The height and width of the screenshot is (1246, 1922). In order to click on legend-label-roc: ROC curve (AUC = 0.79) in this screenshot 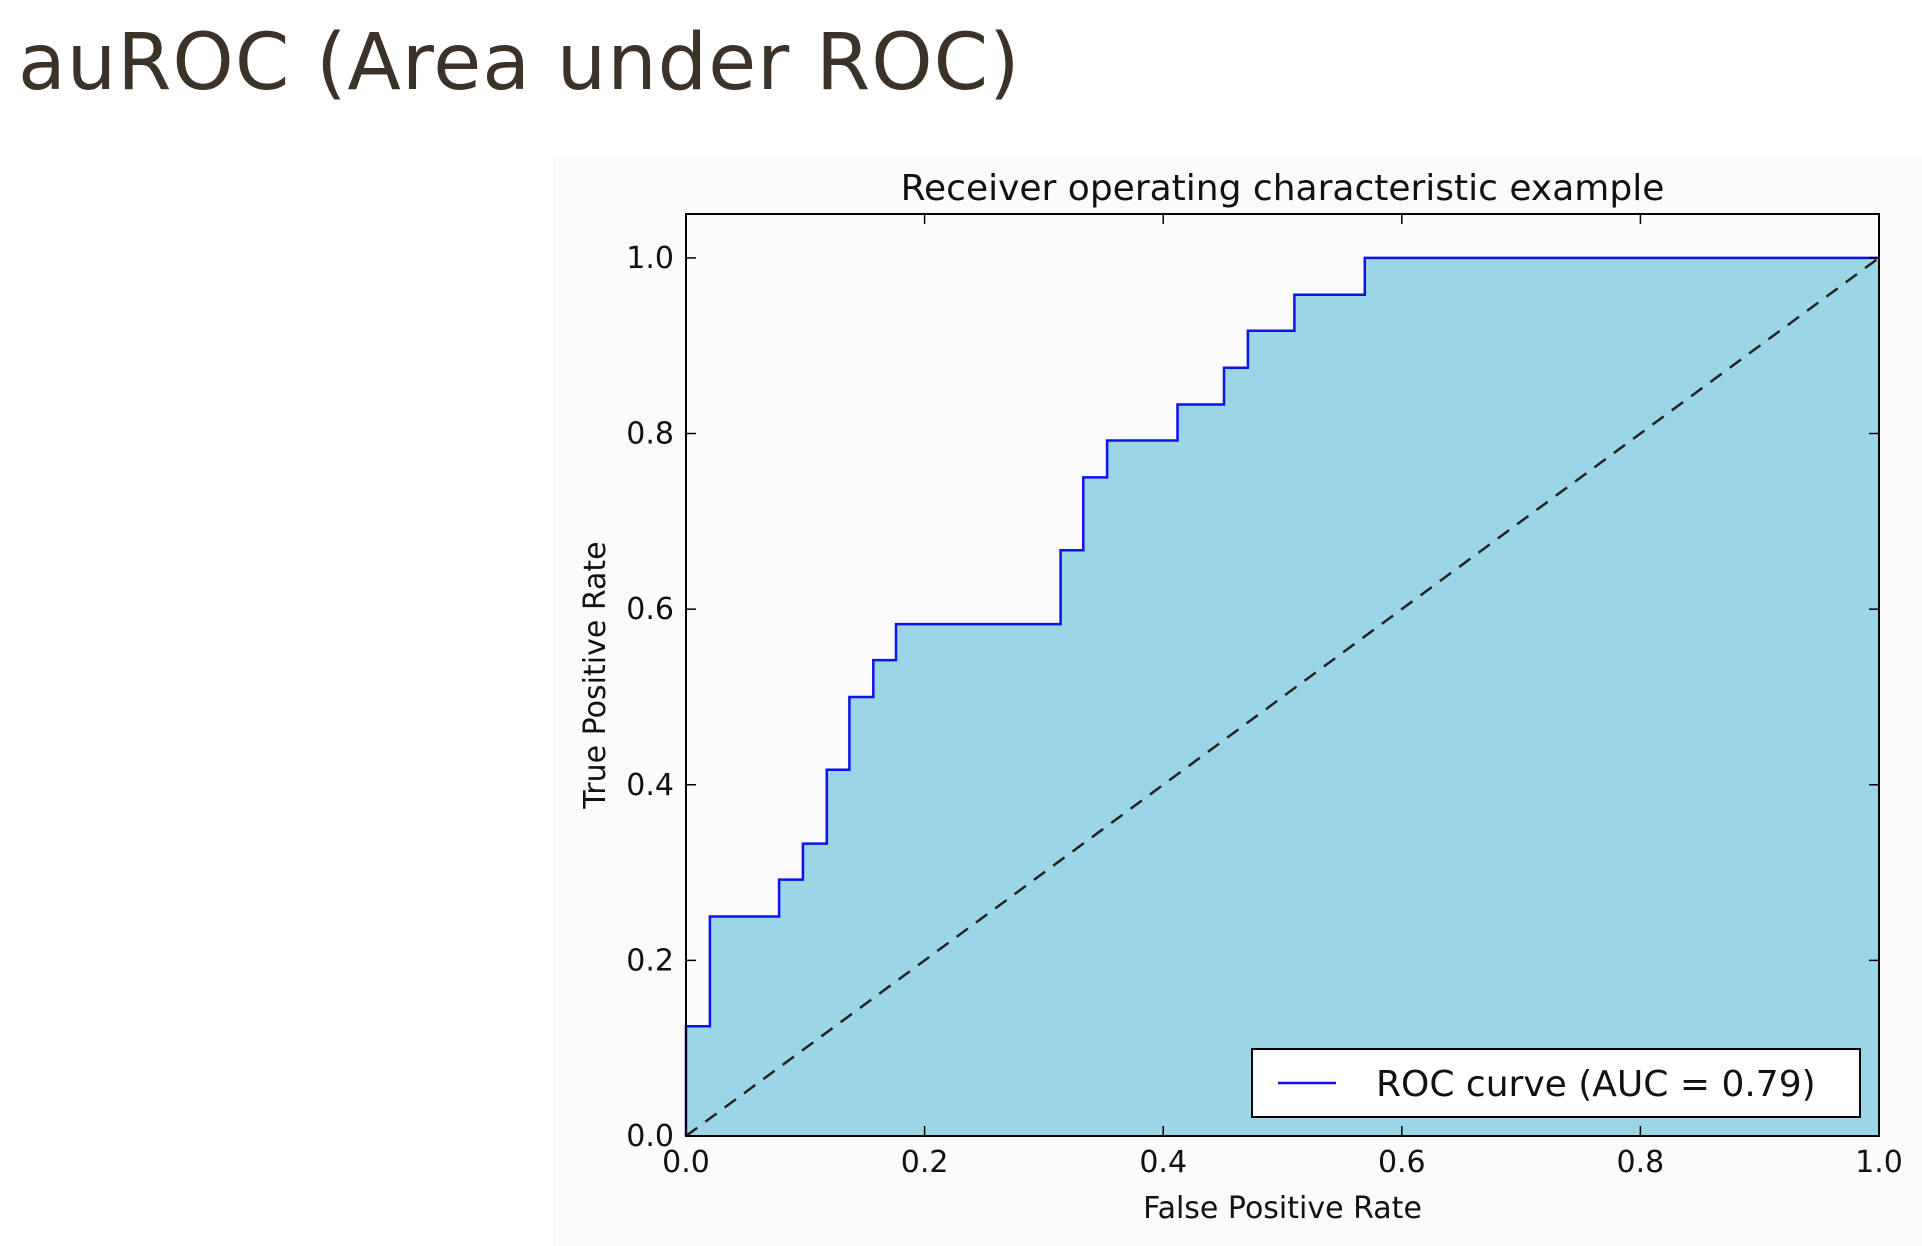, I will do `click(1596, 1084)`.